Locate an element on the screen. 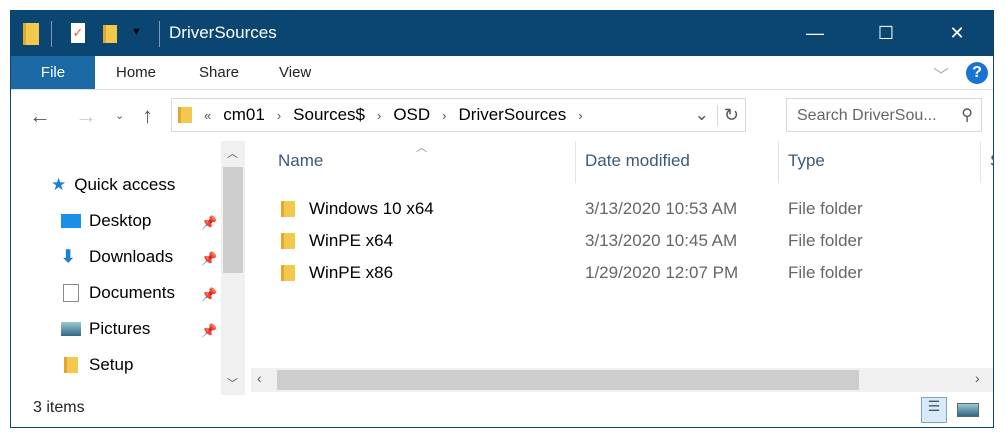  nav-pictures: Pictures is located at coordinates (105, 329).